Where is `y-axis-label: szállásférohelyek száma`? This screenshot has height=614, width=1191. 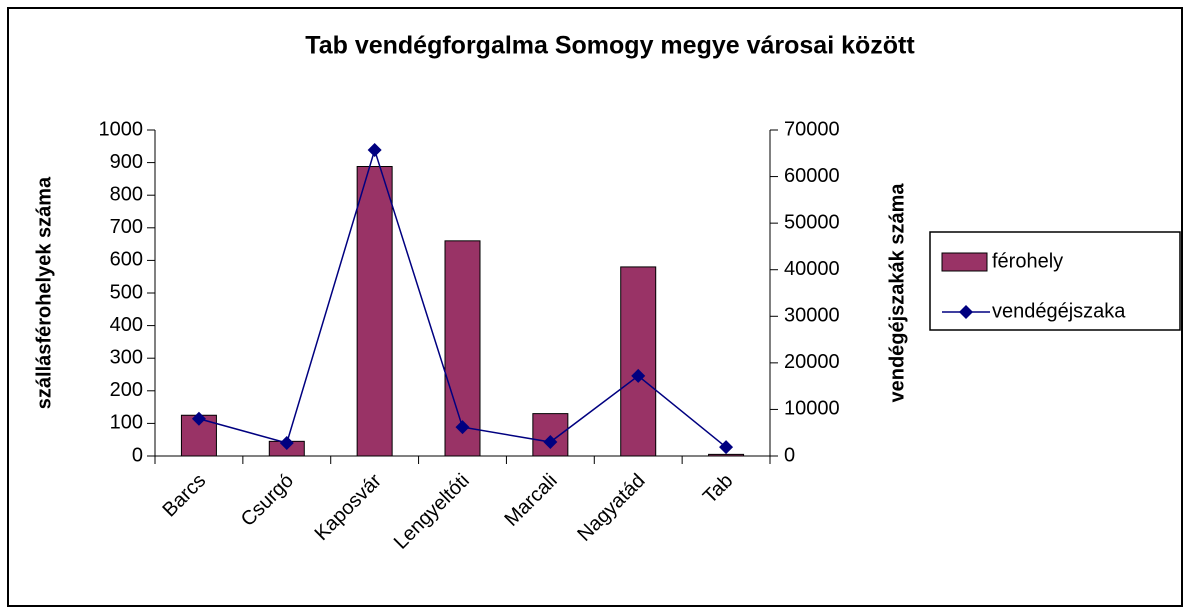
y-axis-label: szállásférohelyek száma is located at coordinates (44, 292).